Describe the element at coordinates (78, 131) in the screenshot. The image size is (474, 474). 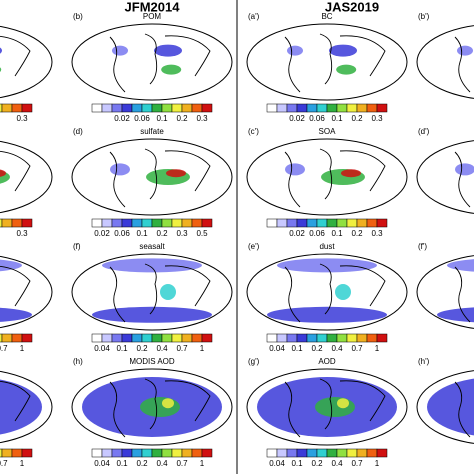
I see `panel-label: (d)` at that location.